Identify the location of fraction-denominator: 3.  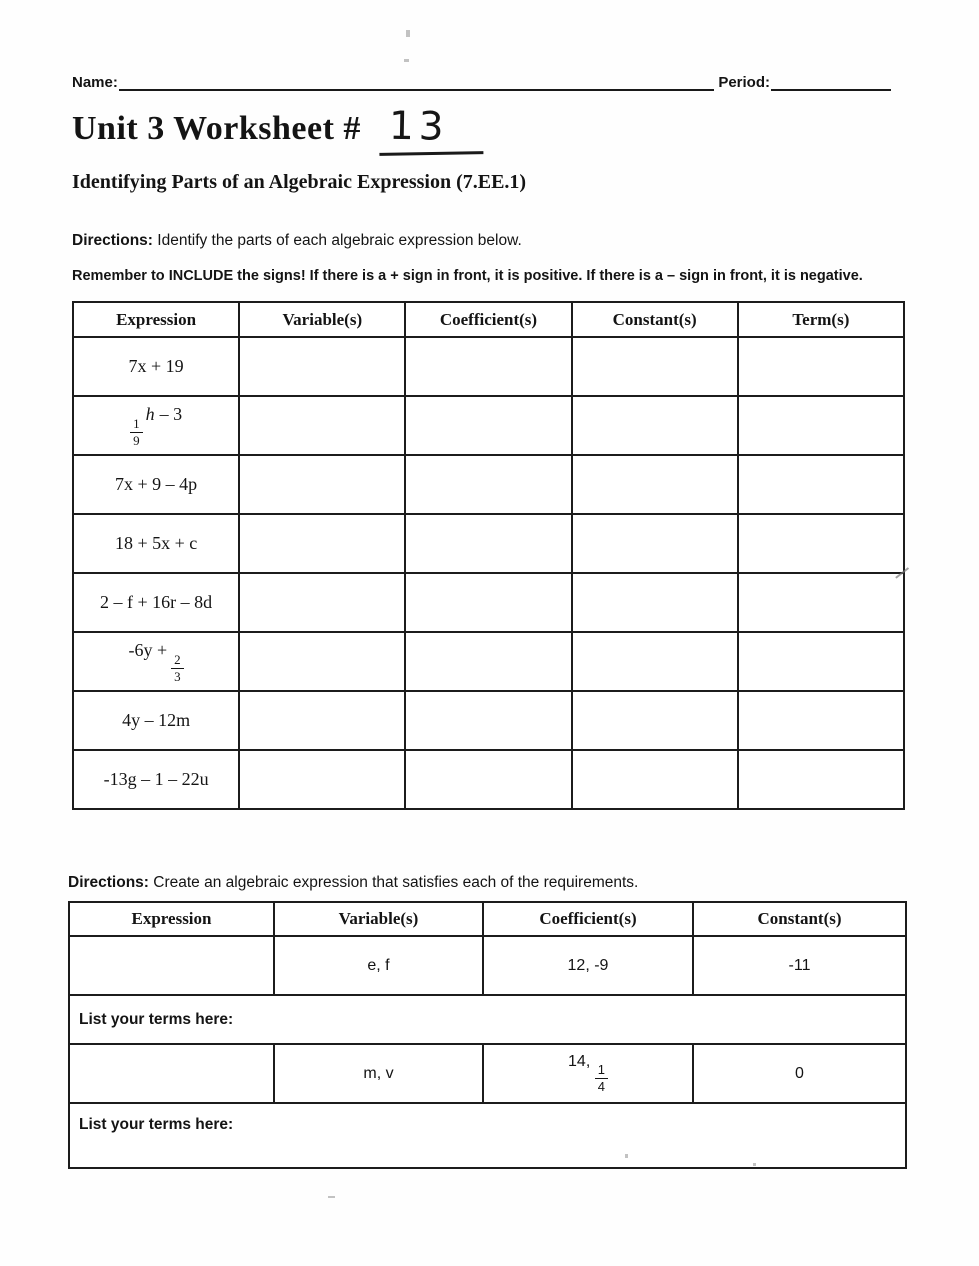
(177, 676).